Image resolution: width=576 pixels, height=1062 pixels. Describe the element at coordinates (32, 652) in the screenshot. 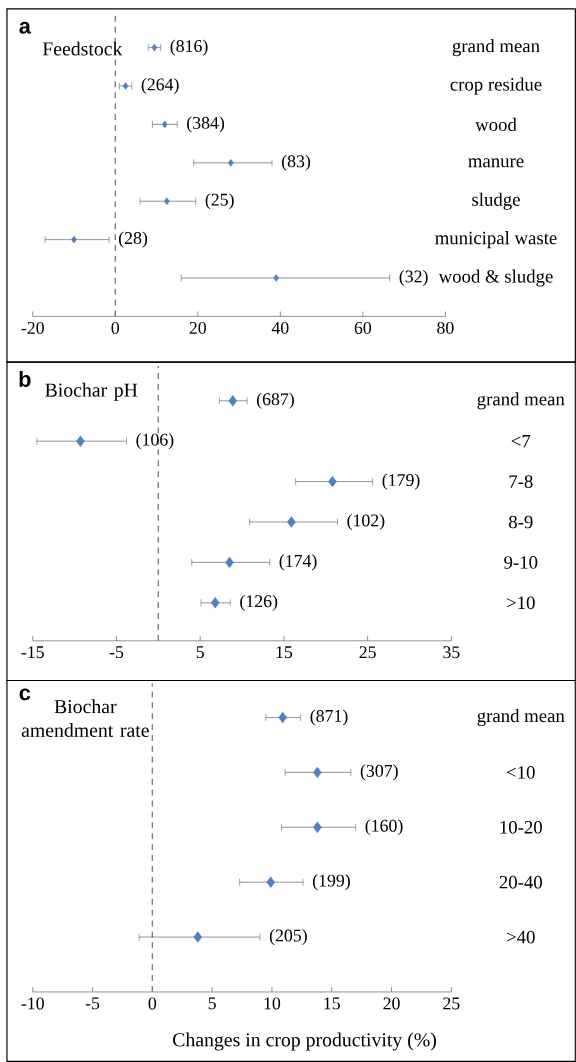

I see `x-tick-label: -15` at that location.